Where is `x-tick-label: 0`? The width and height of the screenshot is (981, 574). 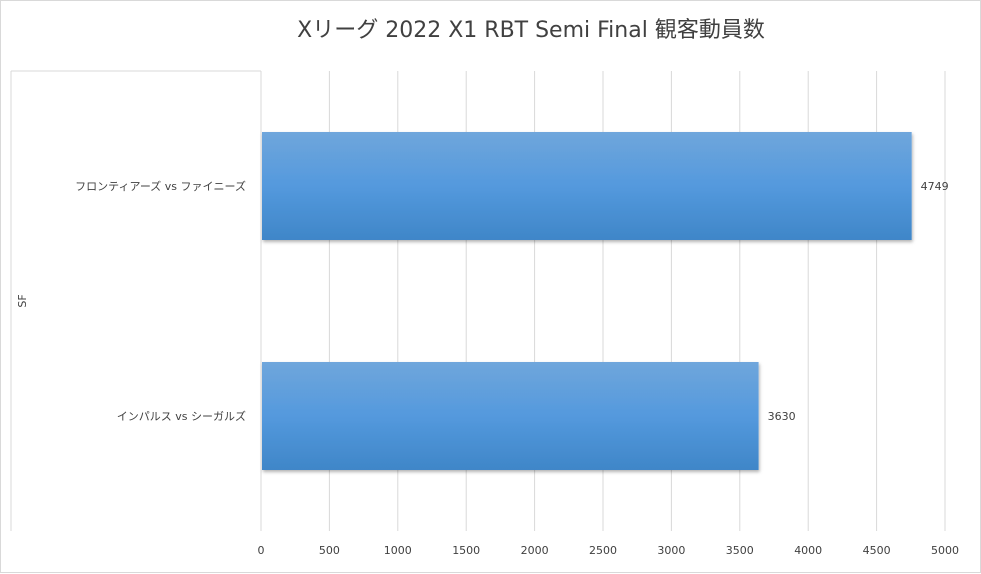
x-tick-label: 0 is located at coordinates (261, 550).